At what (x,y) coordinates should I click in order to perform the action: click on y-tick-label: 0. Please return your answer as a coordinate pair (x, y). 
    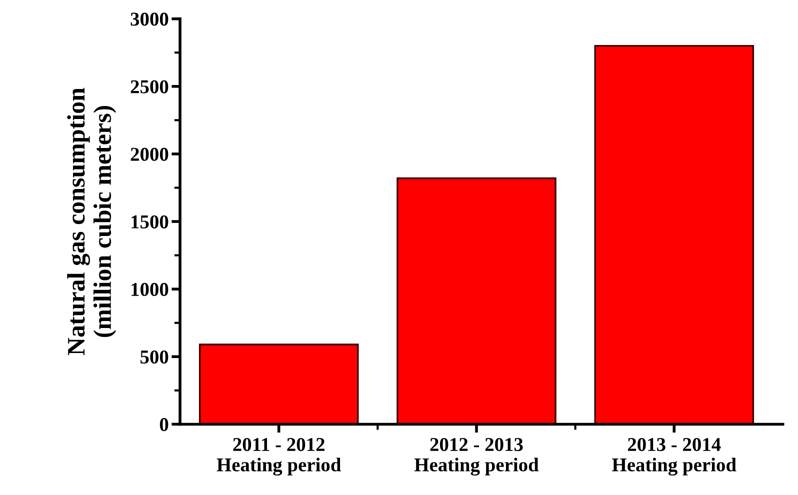
    Looking at the image, I should click on (164, 425).